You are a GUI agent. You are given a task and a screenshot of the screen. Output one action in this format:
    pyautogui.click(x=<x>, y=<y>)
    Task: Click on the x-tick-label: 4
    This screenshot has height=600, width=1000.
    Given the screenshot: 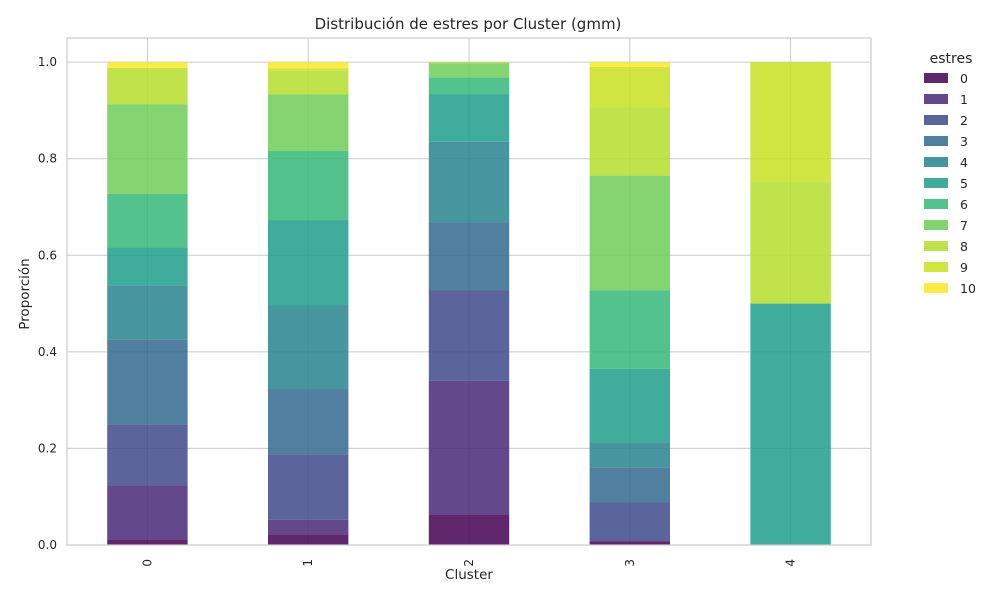 What is the action you would take?
    pyautogui.click(x=791, y=563)
    